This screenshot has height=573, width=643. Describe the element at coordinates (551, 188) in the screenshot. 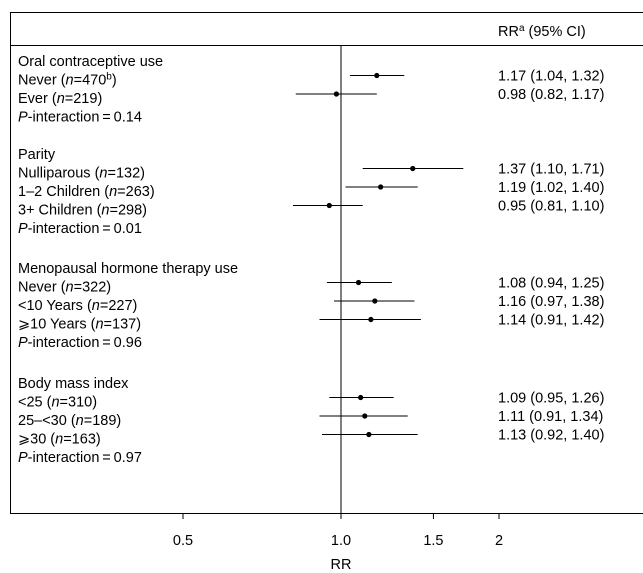

I see `ci-text: 1.19 (1.02, 1.40)` at that location.